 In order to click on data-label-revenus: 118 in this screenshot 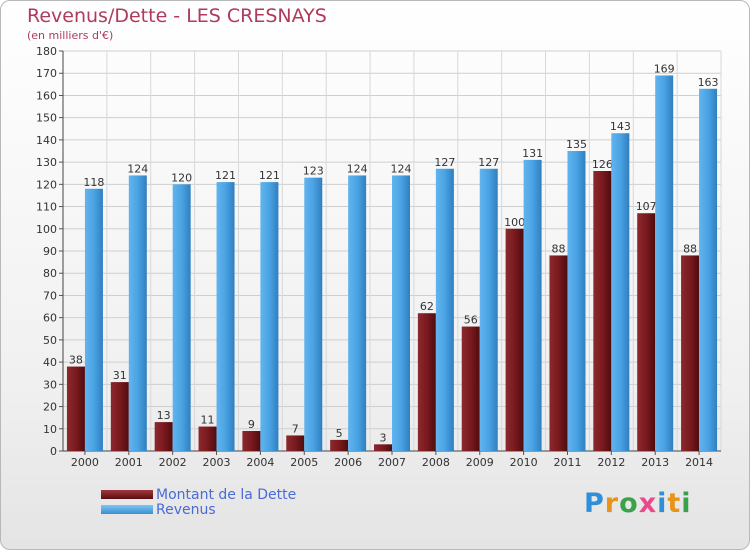, I will do `click(93, 182)`.